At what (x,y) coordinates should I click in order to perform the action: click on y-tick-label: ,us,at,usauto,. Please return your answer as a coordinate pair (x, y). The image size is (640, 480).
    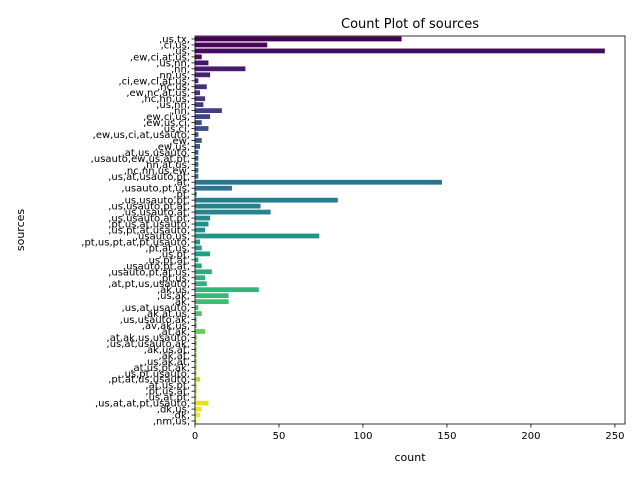
    Looking at the image, I should click on (156, 308).